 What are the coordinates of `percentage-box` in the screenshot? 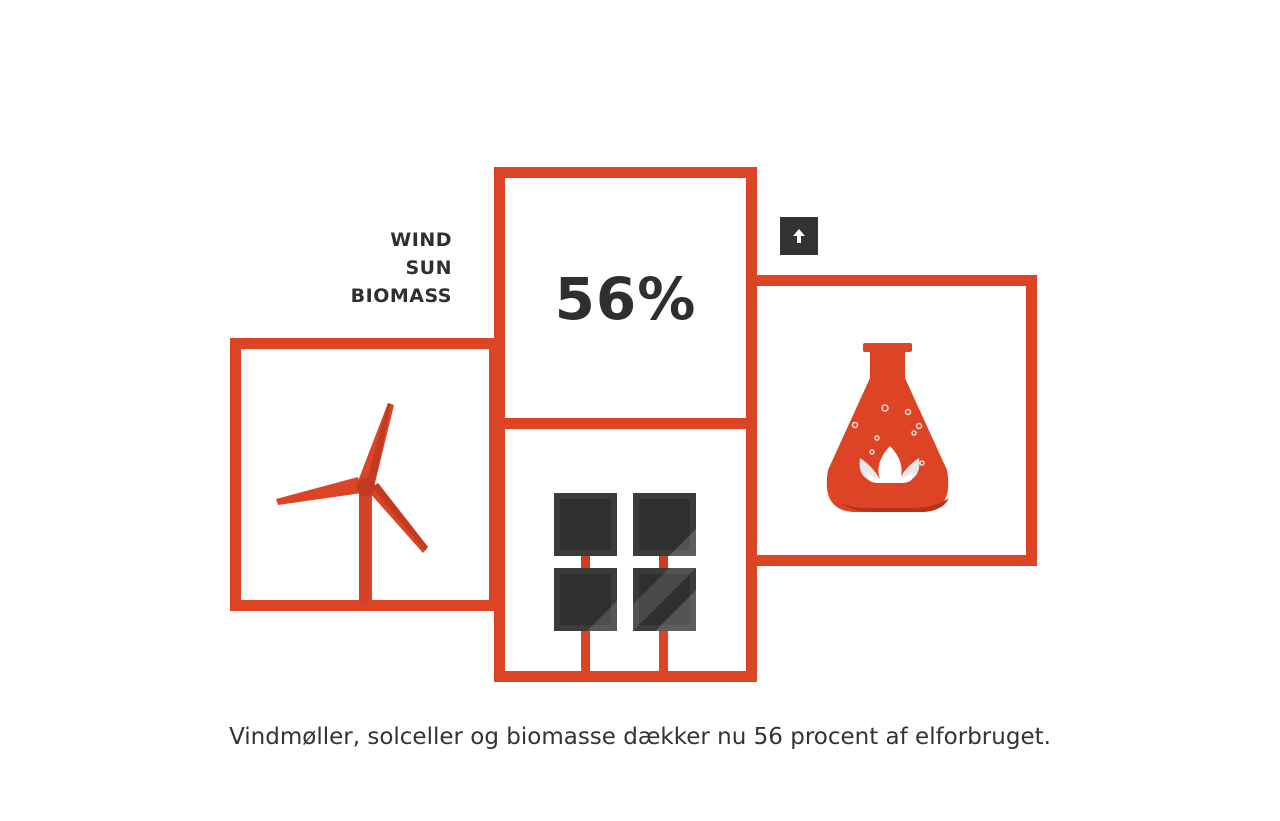 It's located at (625, 299).